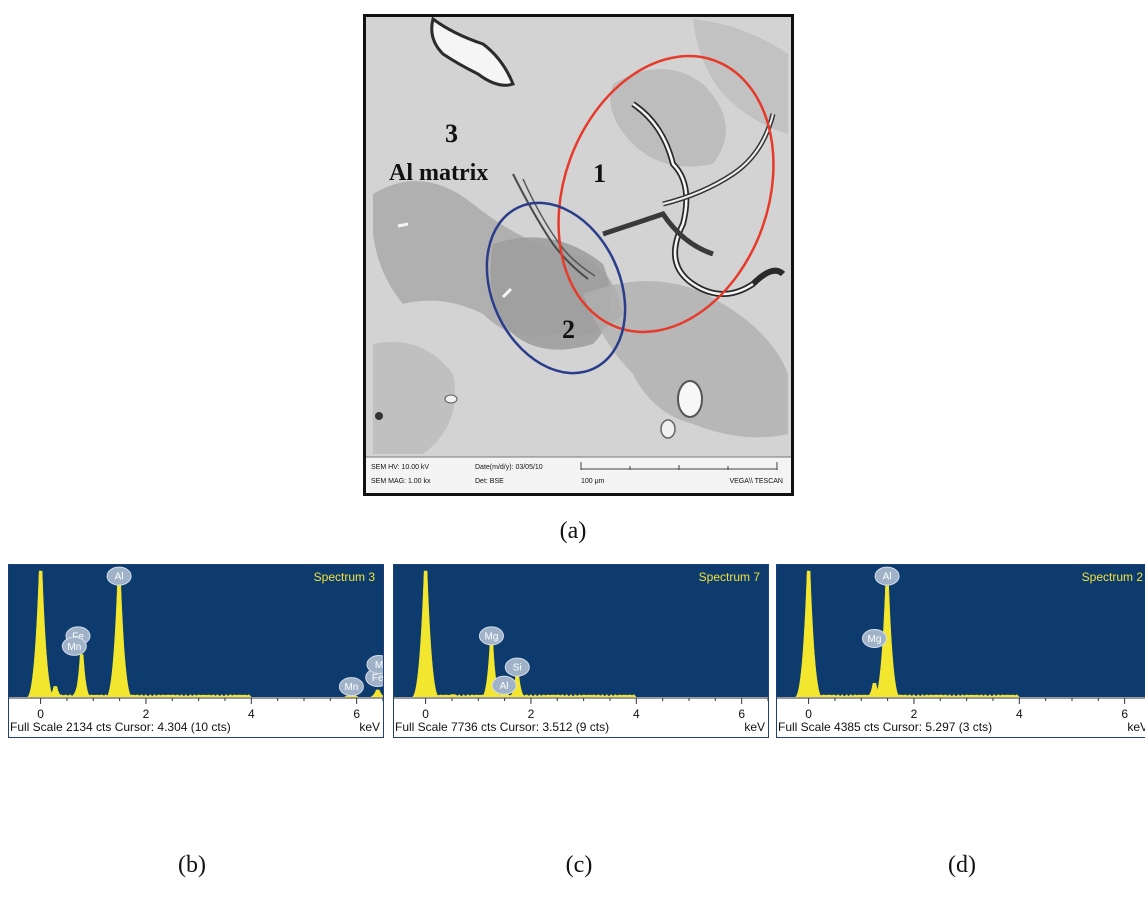 Image resolution: width=1145 pixels, height=909 pixels. I want to click on region2-label: 2, so click(568, 329).